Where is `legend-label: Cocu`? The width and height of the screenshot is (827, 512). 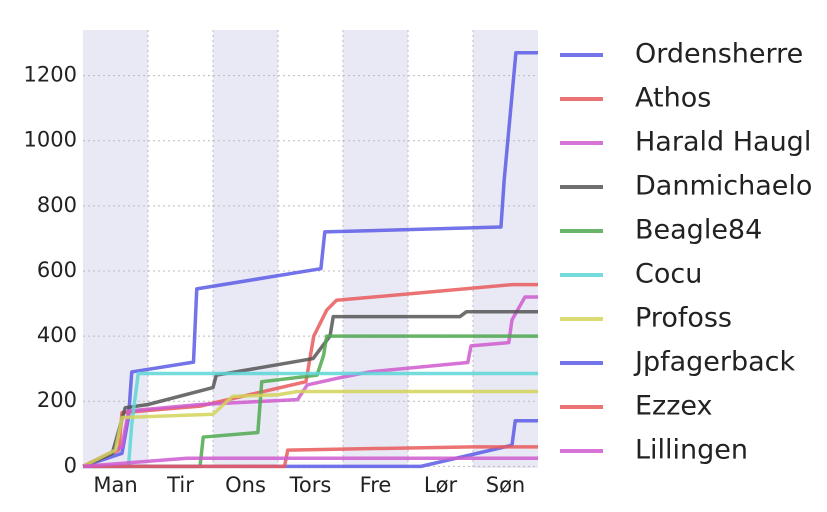 legend-label: Cocu is located at coordinates (668, 274).